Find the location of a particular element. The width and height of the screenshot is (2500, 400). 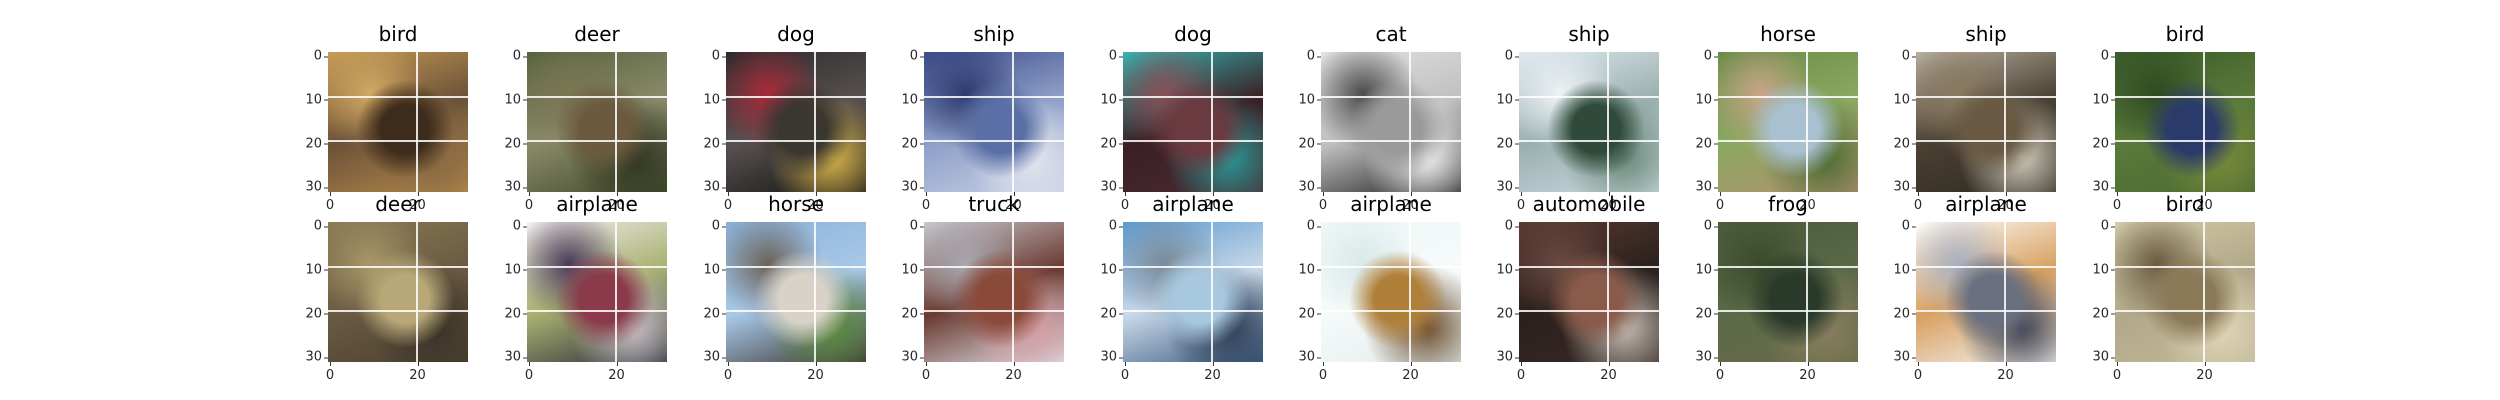

panel-title: ship is located at coordinates (1589, 34).